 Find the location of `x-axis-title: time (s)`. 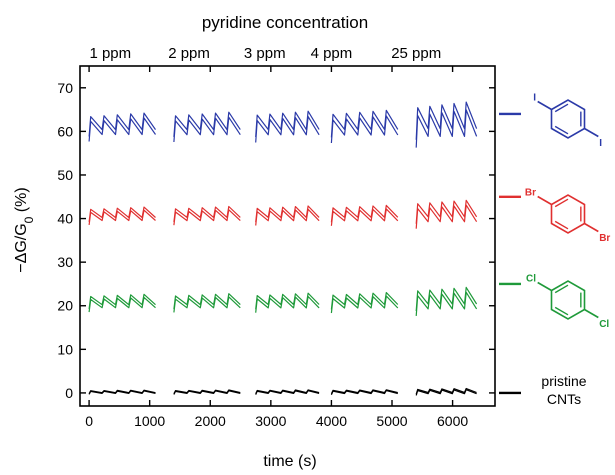

x-axis-title: time (s) is located at coordinates (289, 461).